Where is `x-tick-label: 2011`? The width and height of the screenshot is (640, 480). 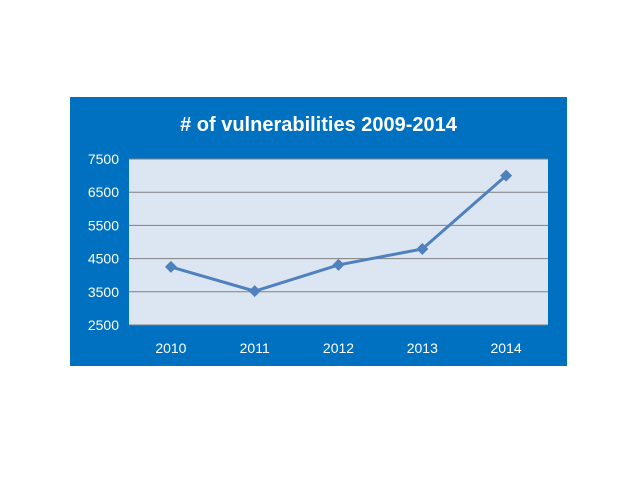 x-tick-label: 2011 is located at coordinates (255, 348).